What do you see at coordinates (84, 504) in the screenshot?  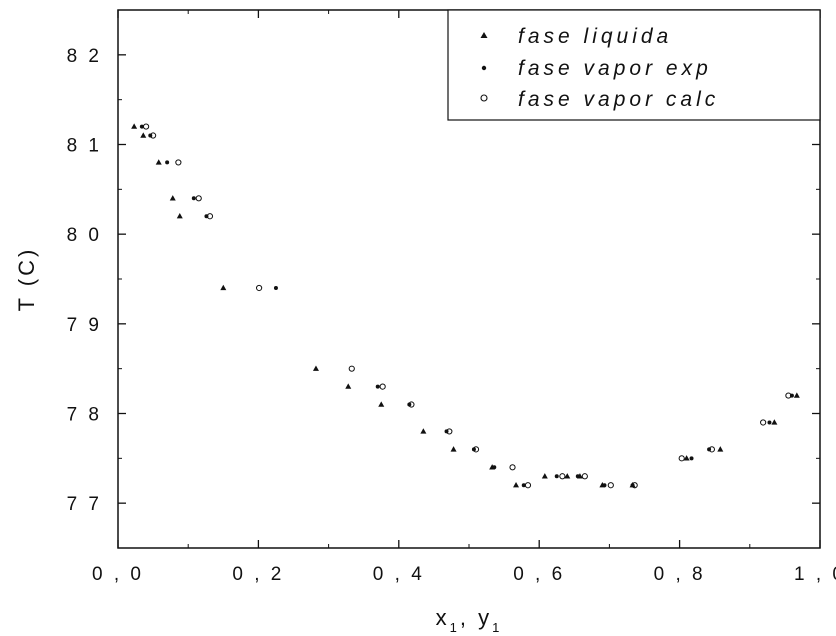 I see `y-tick-label: 7 7` at bounding box center [84, 504].